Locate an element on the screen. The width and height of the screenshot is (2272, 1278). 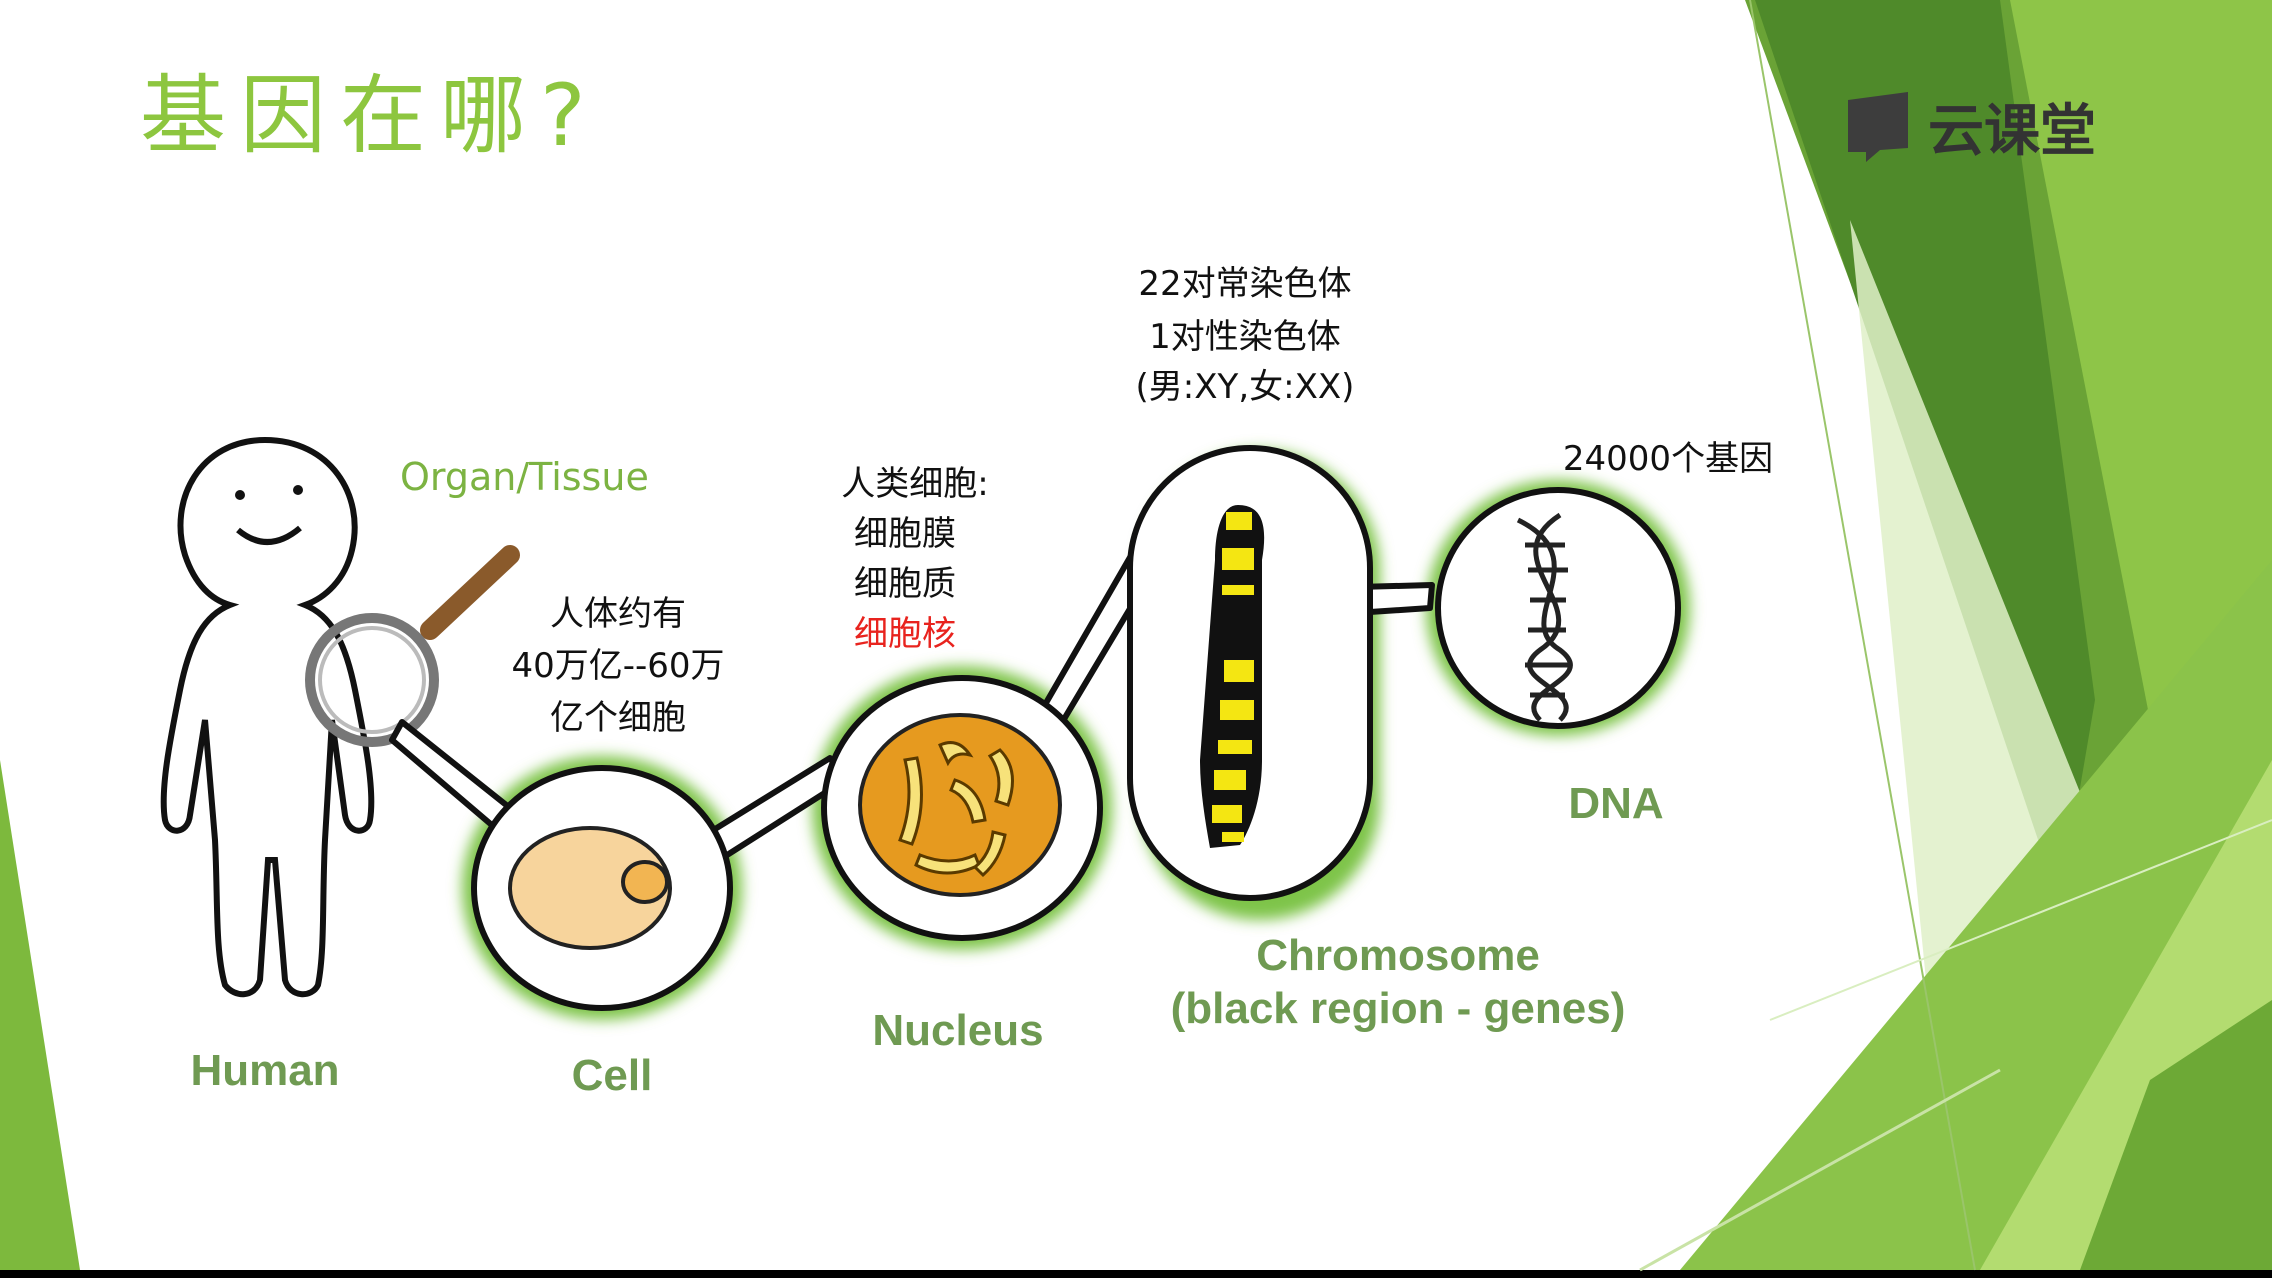
note-line: 人类细胞: is located at coordinates (914, 484).